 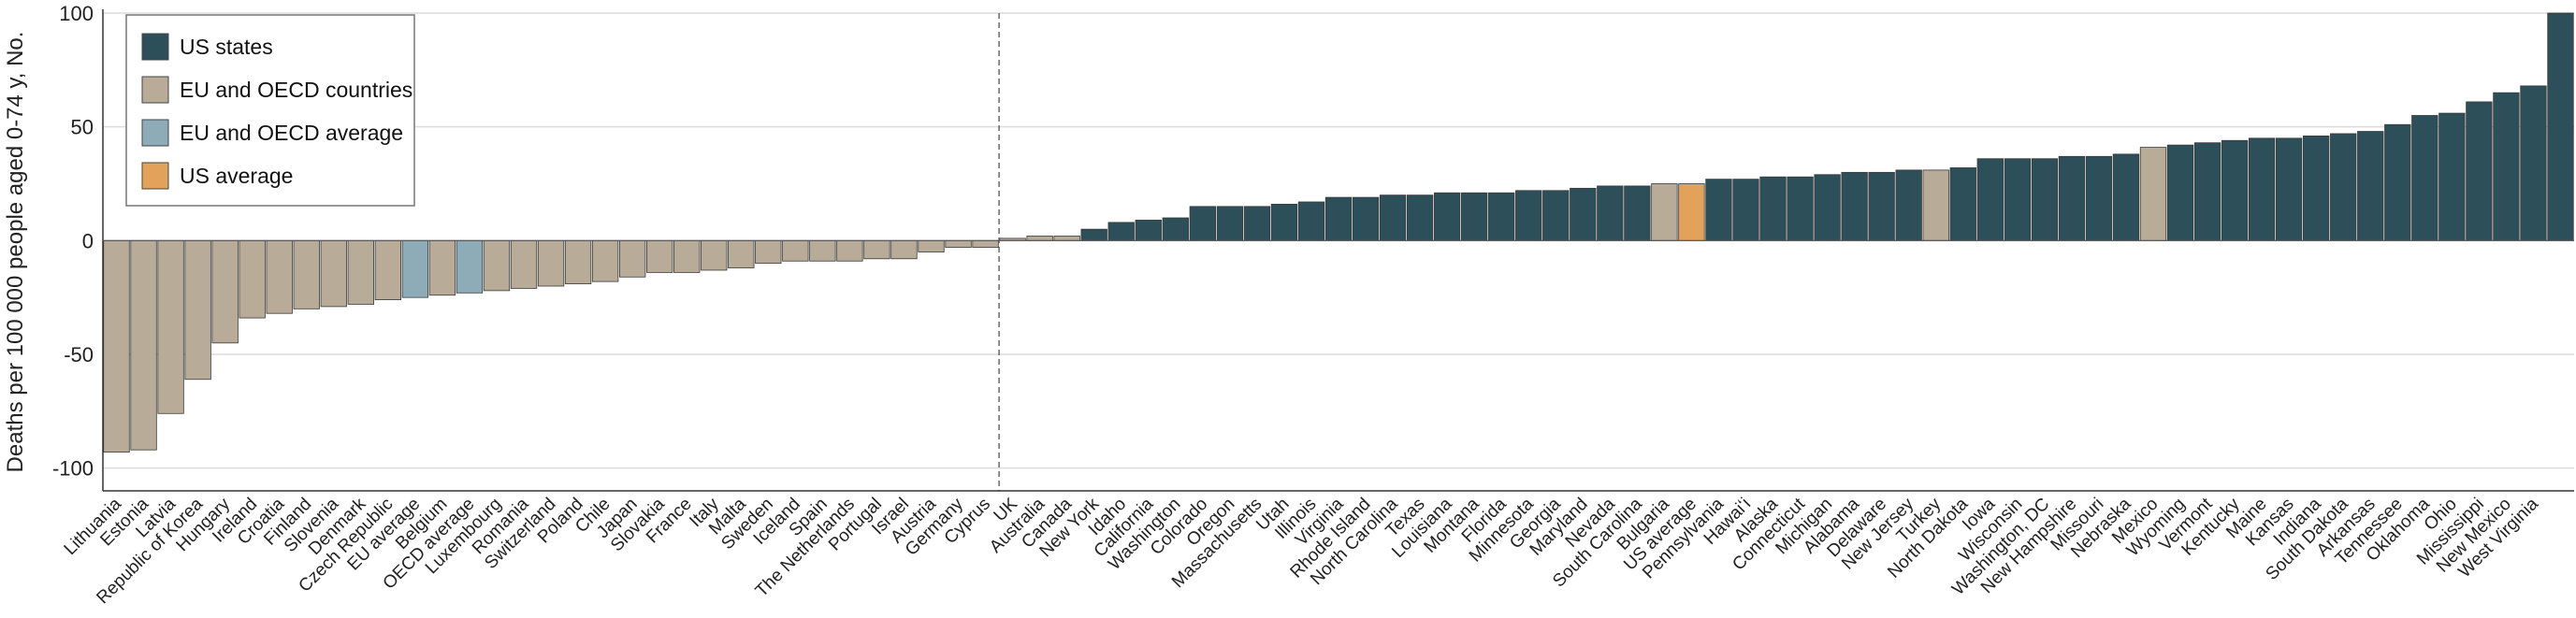 What do you see at coordinates (296, 90) in the screenshot?
I see `legend-label: EU and OECD countries` at bounding box center [296, 90].